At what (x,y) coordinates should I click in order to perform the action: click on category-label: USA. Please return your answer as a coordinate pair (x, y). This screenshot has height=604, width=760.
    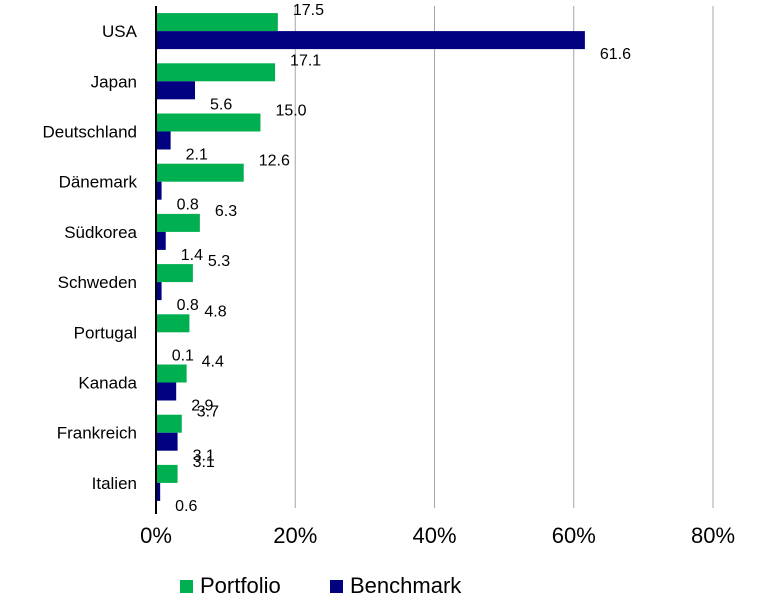
    Looking at the image, I should click on (120, 31).